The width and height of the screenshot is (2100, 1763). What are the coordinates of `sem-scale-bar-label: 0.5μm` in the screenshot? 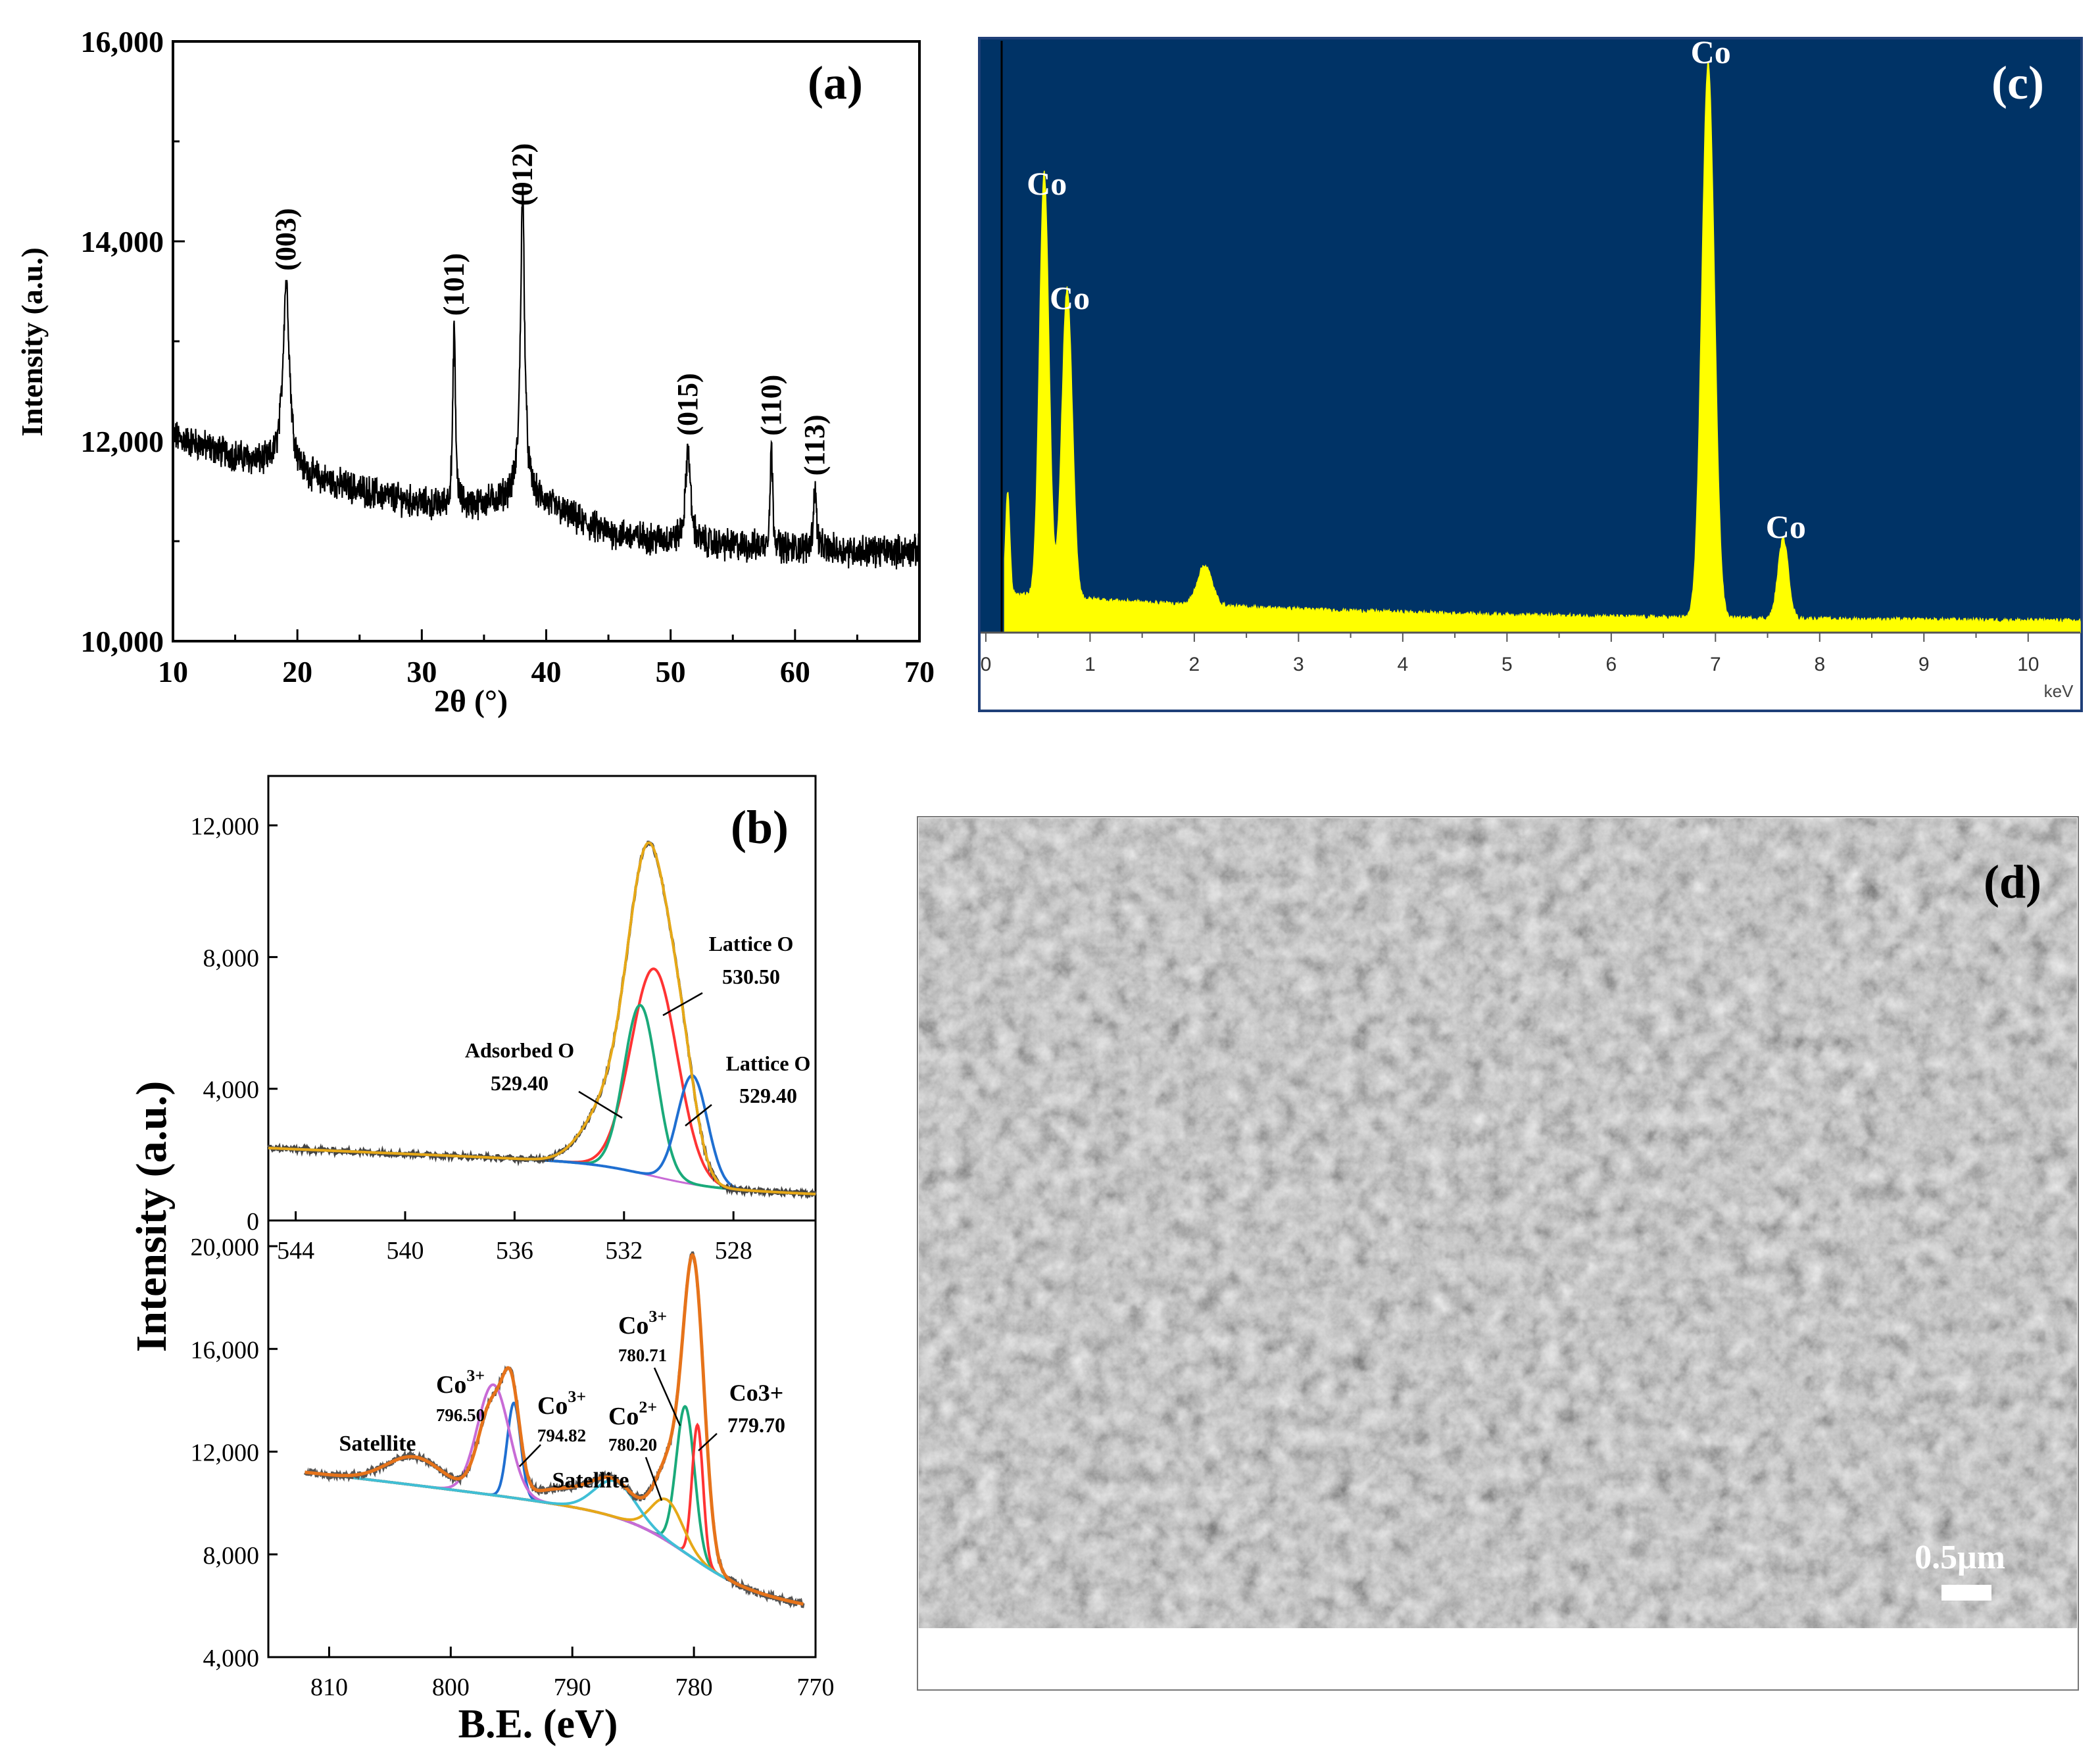 It's located at (1960, 1557).